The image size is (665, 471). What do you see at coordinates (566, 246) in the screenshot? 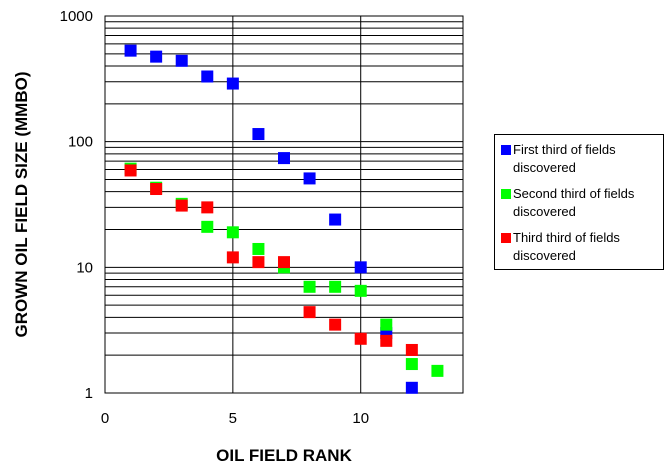
I see `legend-label-third-third: Third third of fields discovered` at bounding box center [566, 246].